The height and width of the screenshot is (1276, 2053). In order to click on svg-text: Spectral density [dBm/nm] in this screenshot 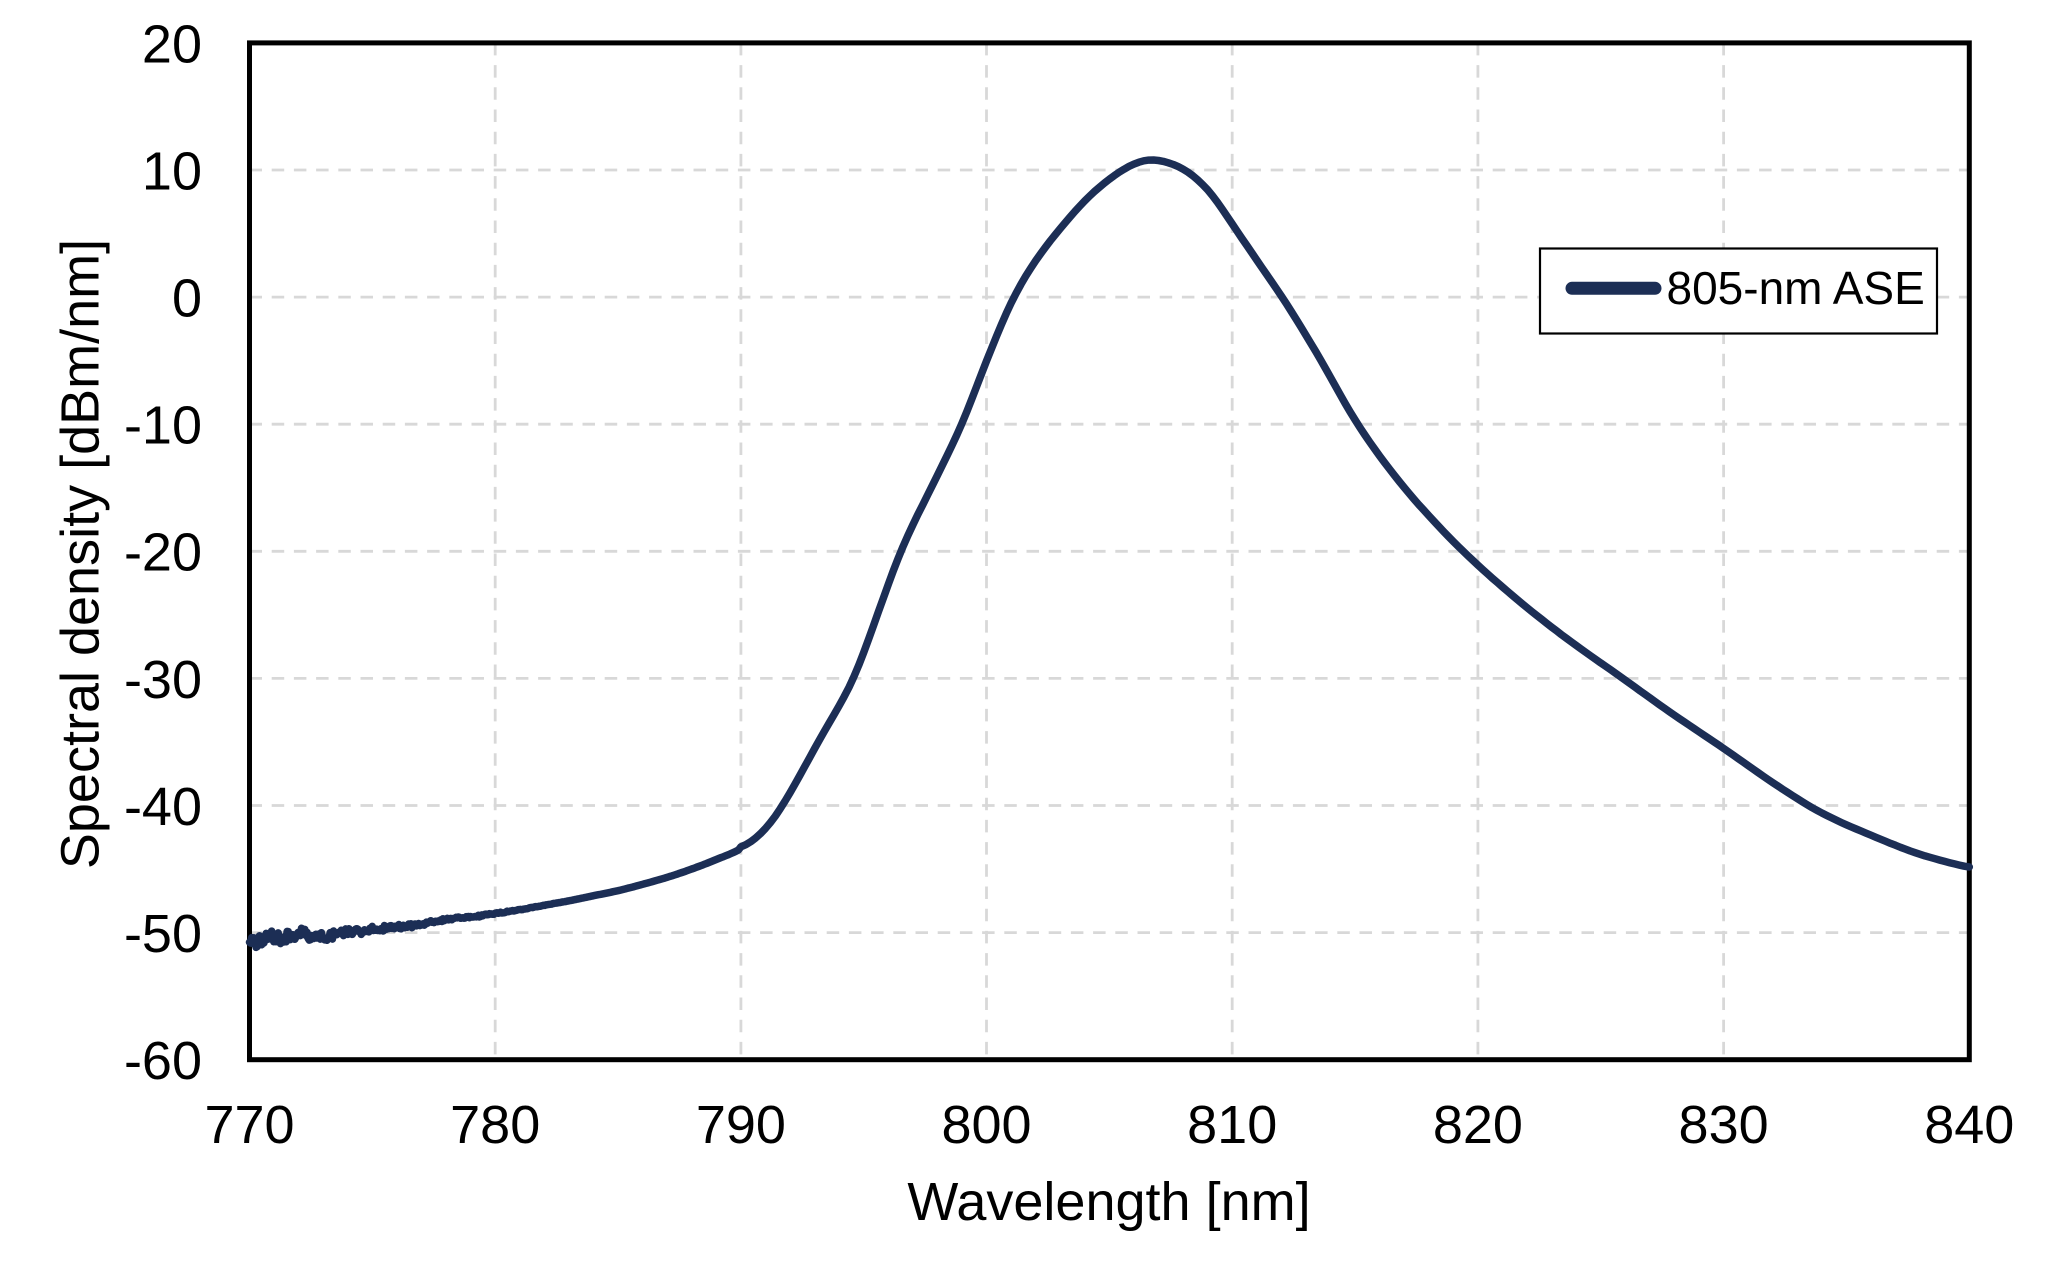, I will do `click(81, 554)`.